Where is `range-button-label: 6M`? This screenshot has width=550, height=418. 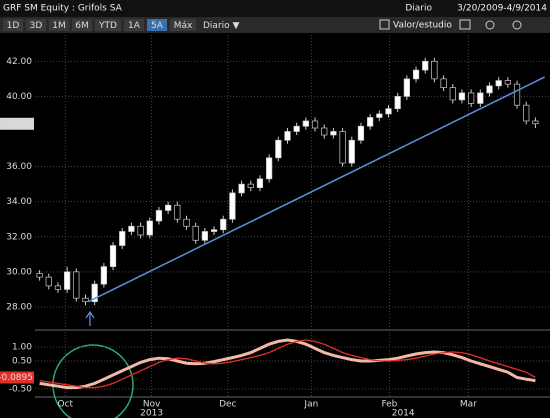 range-button-label: 6M is located at coordinates (82, 26).